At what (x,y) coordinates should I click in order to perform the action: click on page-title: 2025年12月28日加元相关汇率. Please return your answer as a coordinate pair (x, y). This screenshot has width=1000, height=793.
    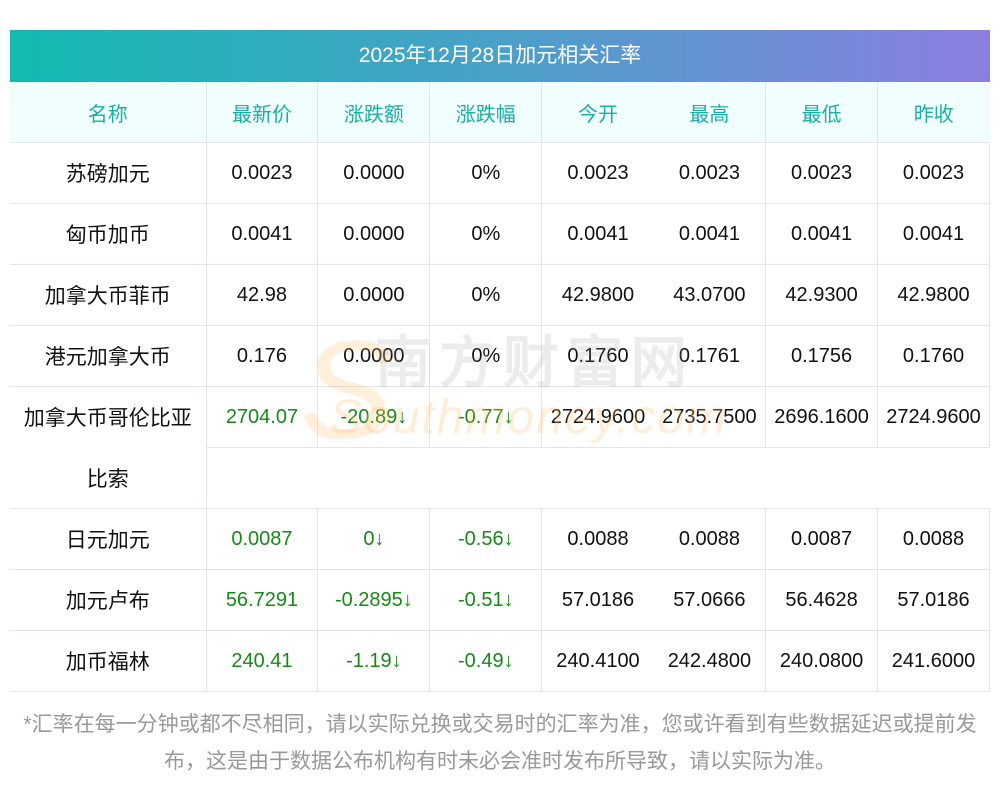
    Looking at the image, I should click on (500, 56).